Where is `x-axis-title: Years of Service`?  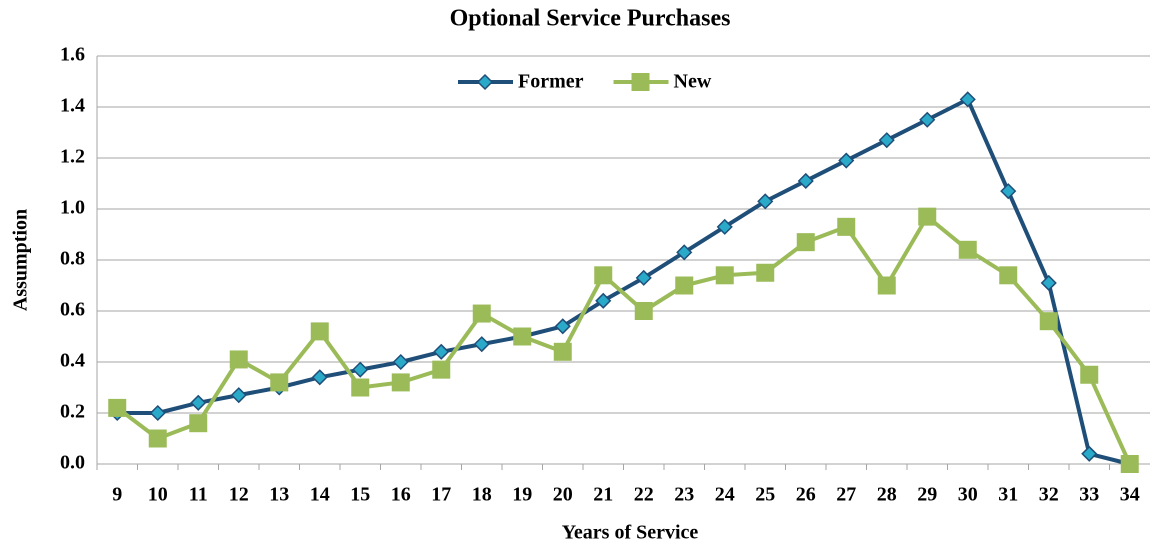
x-axis-title: Years of Service is located at coordinates (630, 533).